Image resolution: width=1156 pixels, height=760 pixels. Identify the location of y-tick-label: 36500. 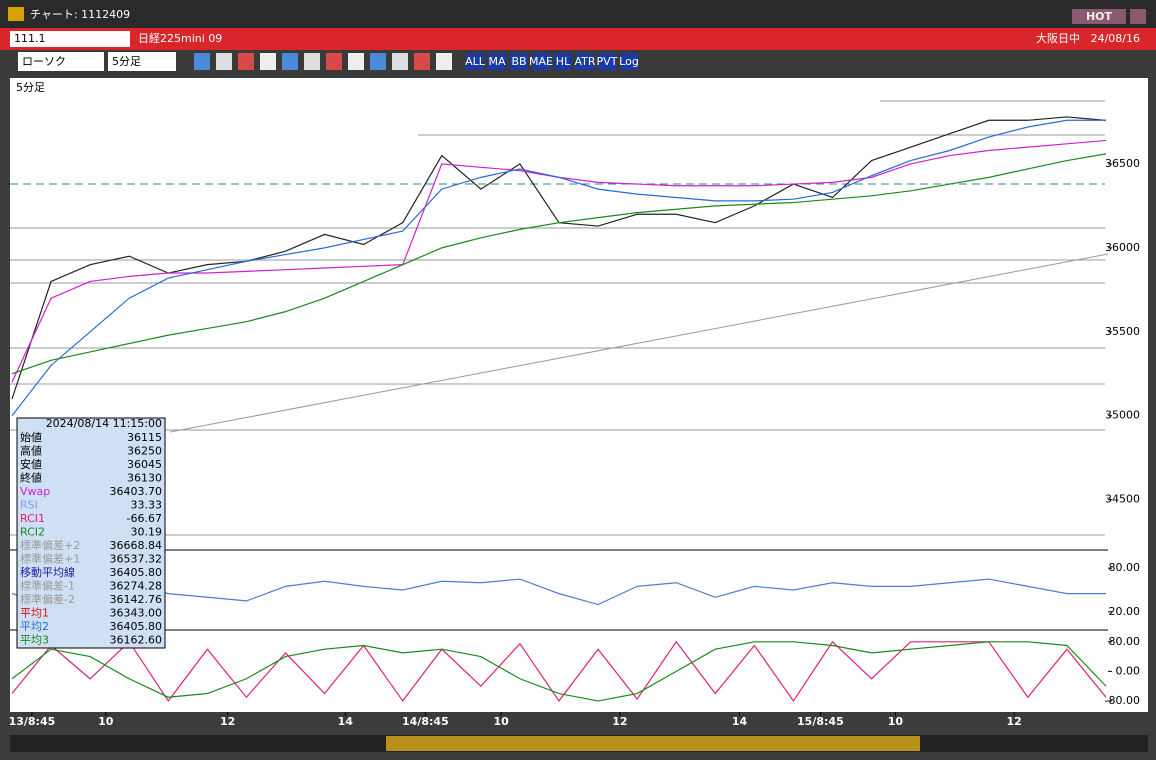
(1122, 163).